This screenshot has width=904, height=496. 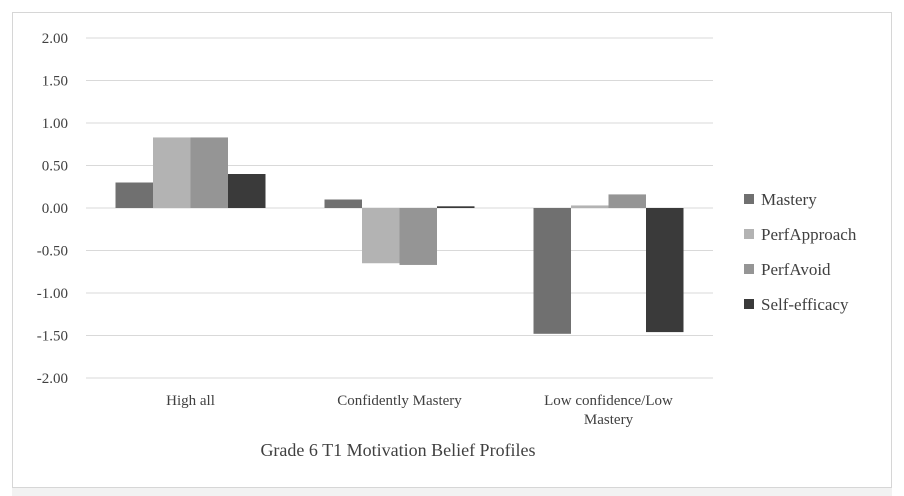 I want to click on legend-label: Mastery, so click(x=789, y=199).